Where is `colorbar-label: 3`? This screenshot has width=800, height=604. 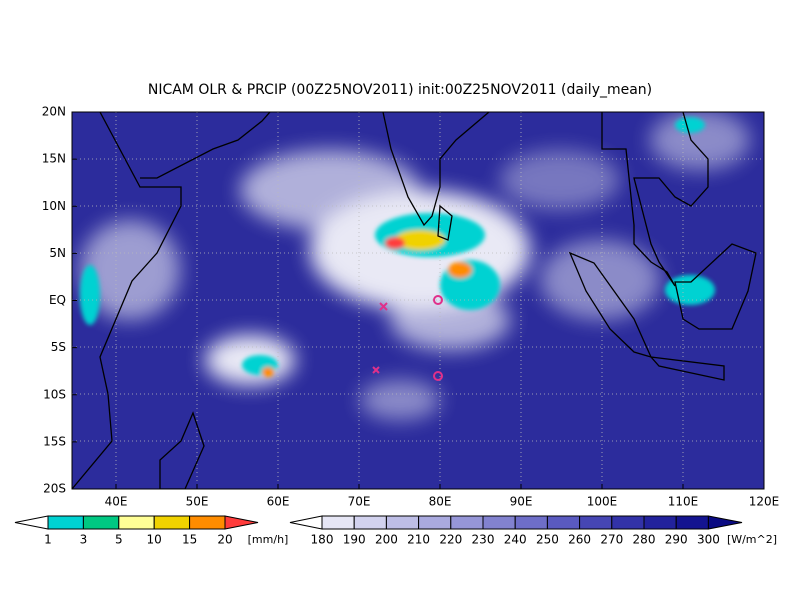 colorbar-label: 3 is located at coordinates (84, 540).